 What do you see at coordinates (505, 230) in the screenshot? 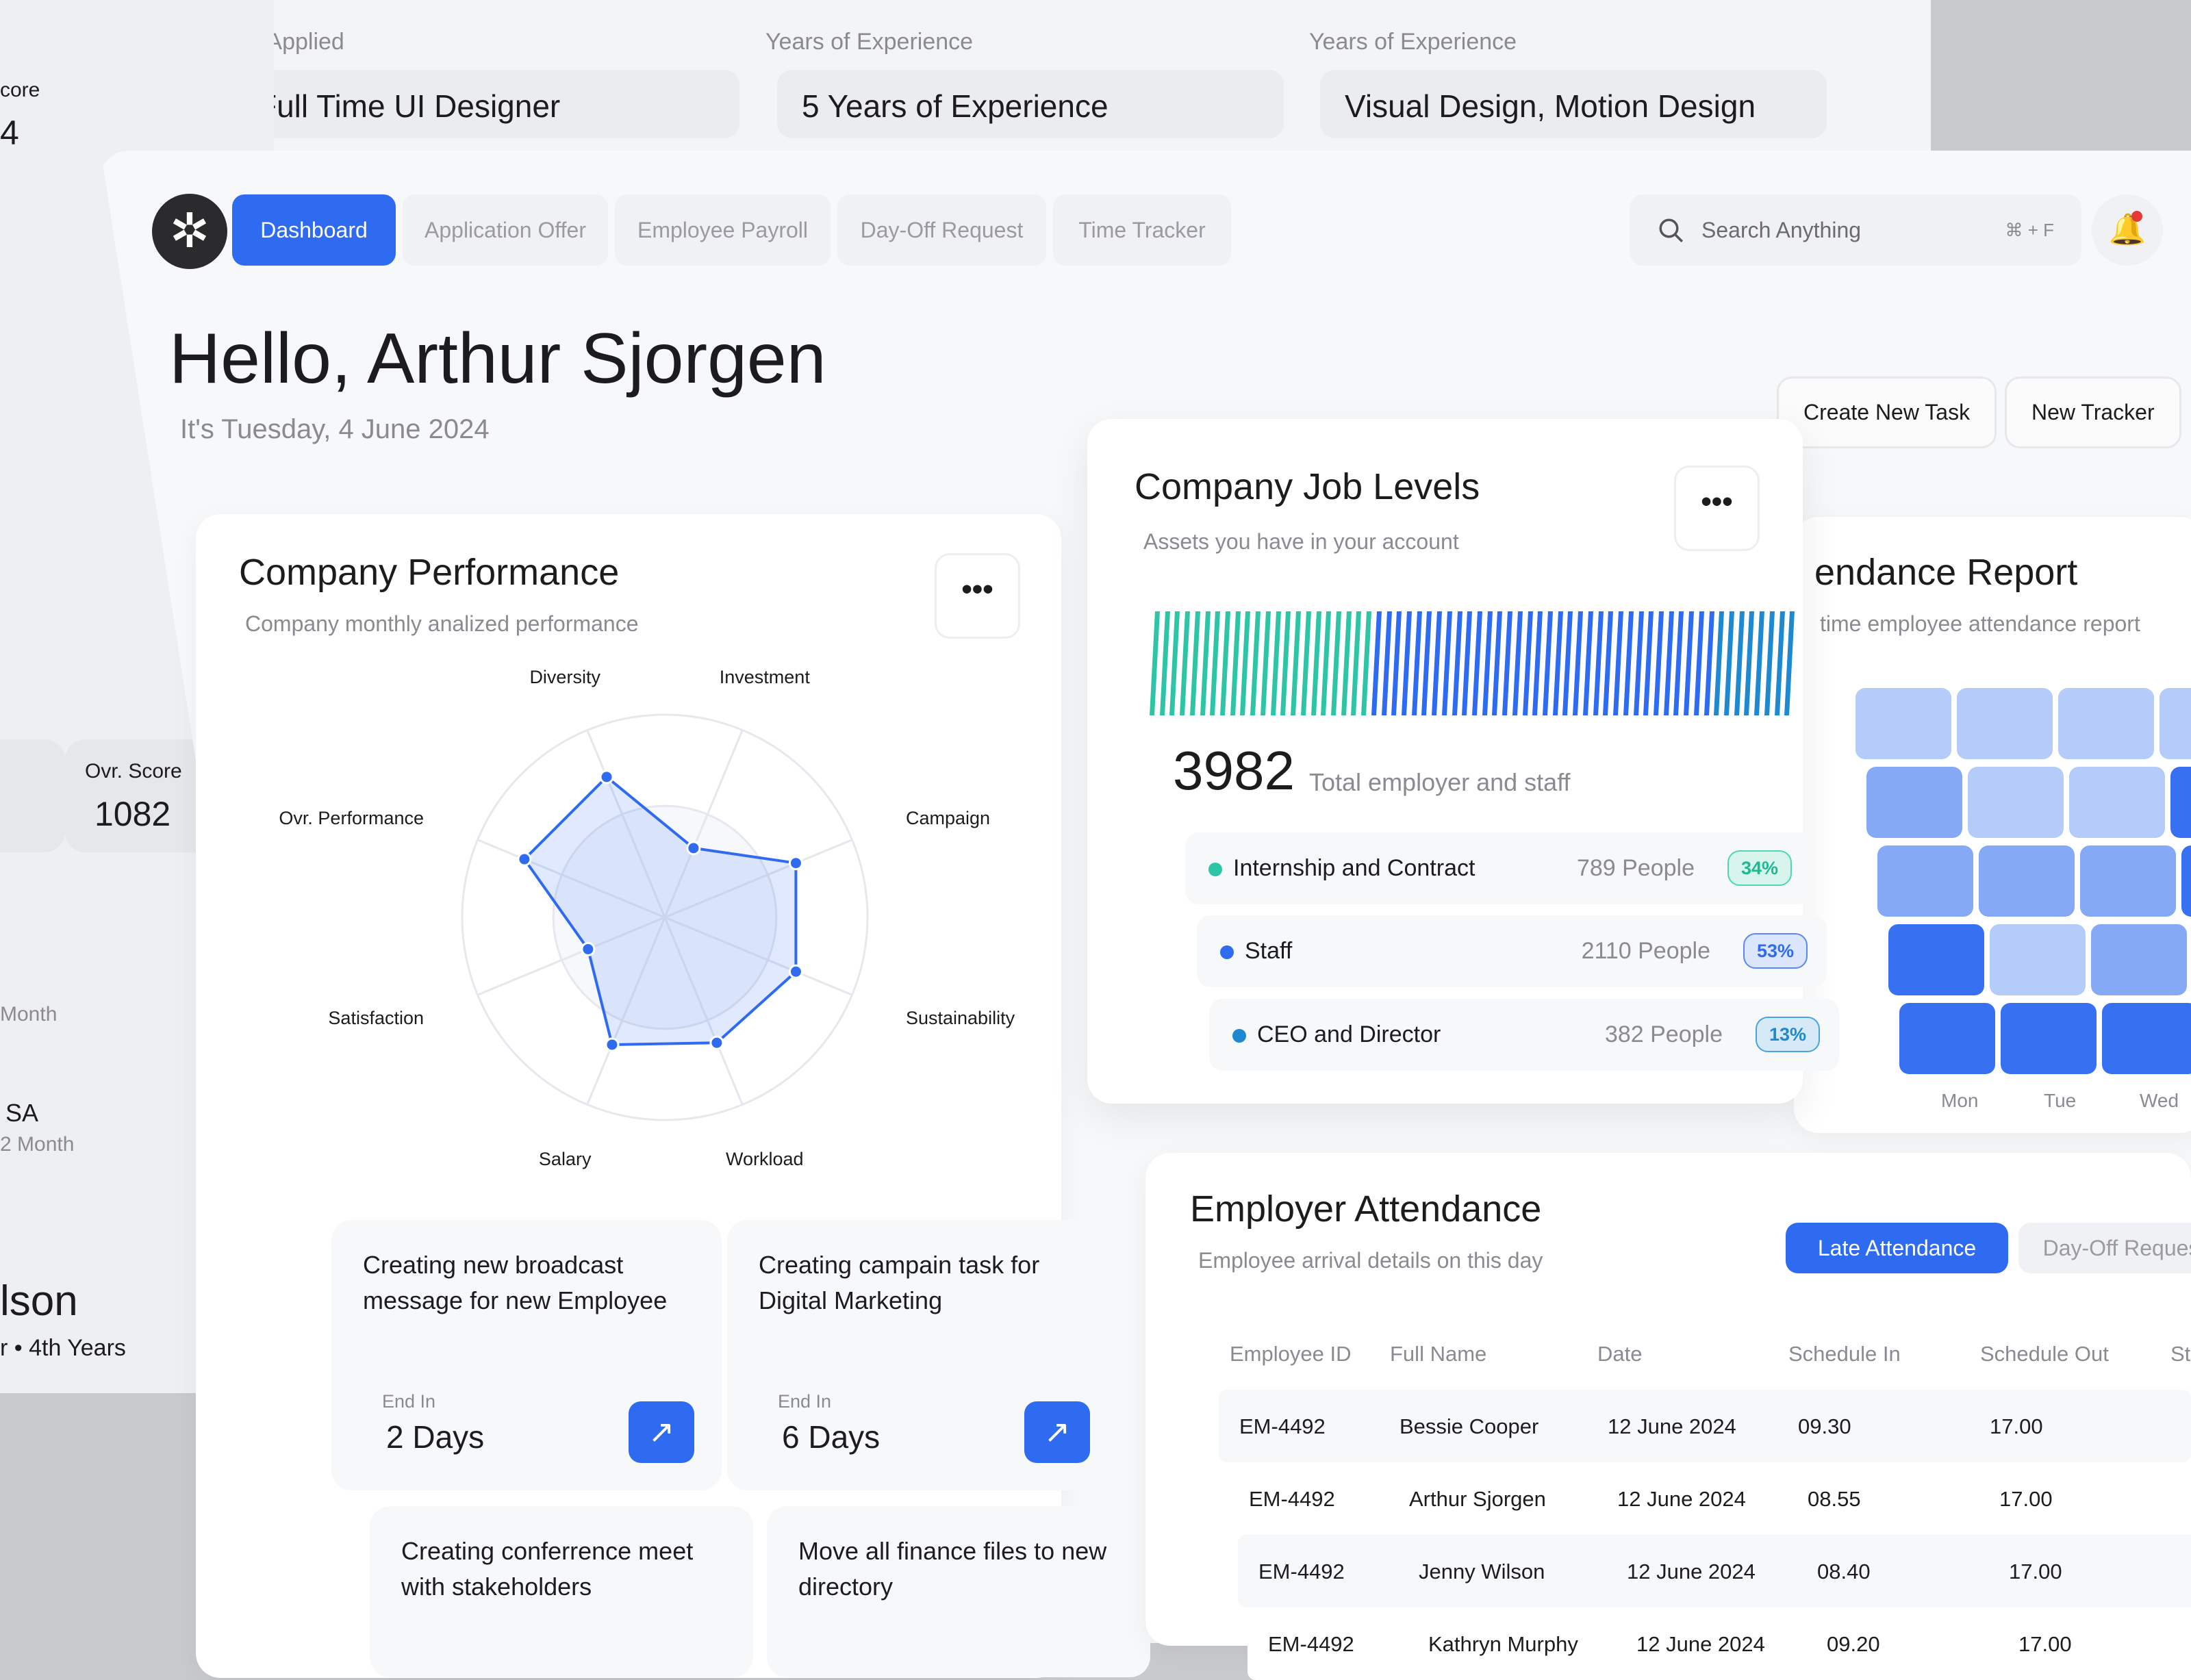
I see `tab-application-offer: Application Offer` at bounding box center [505, 230].